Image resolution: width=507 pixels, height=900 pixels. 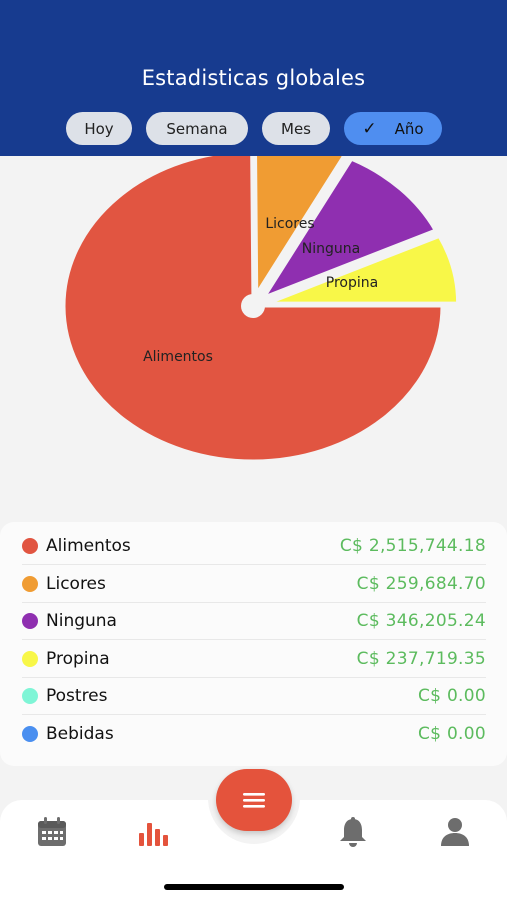 What do you see at coordinates (254, 584) in the screenshot?
I see `list-item: Licores C$ 259,684.70` at bounding box center [254, 584].